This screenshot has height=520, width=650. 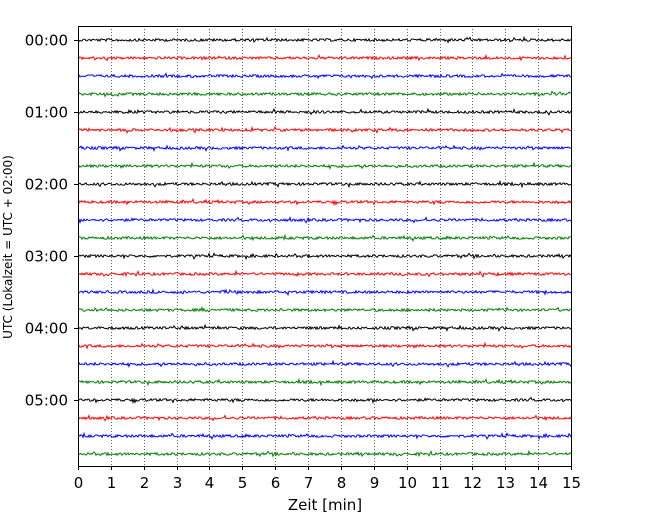 I want to click on y-tick-label: 03:00, so click(x=46, y=257).